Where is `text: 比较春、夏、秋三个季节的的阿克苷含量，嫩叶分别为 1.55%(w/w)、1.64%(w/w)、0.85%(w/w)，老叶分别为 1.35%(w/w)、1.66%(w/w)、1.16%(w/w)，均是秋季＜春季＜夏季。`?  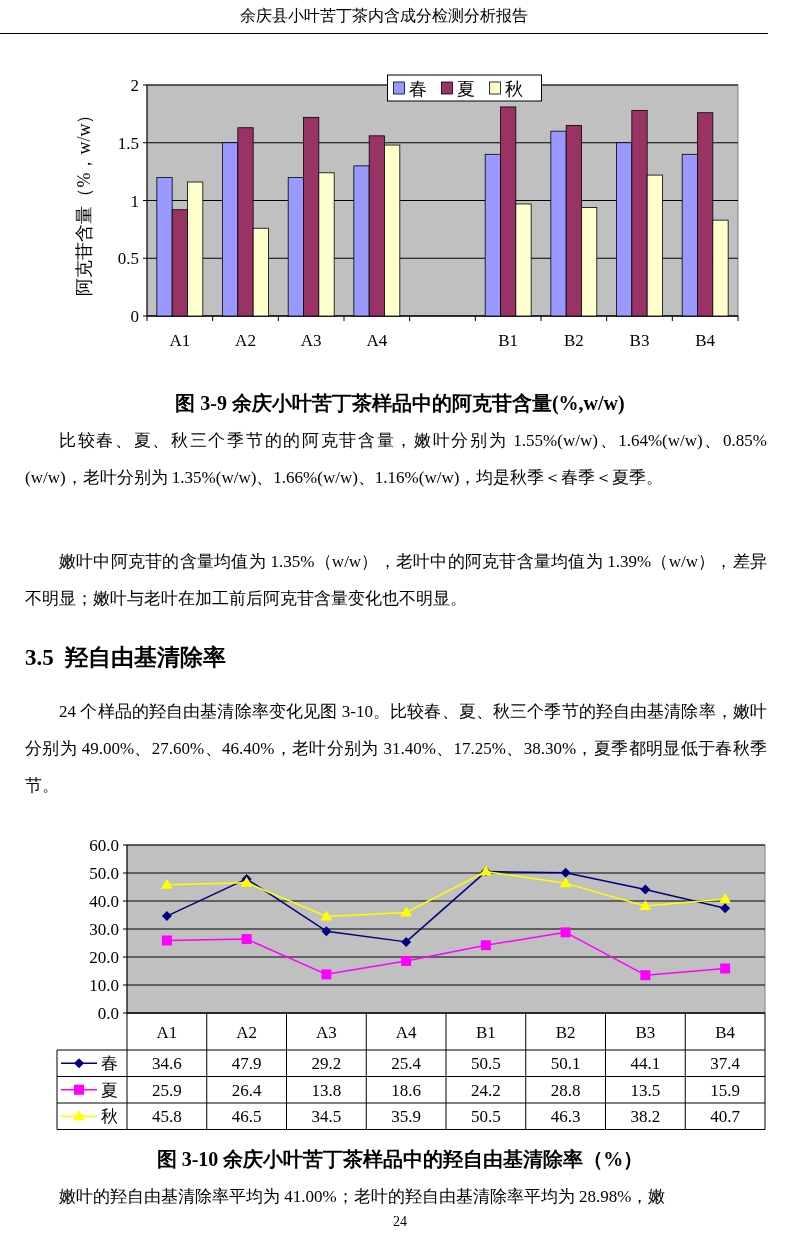
text: 比较春、夏、秋三个季节的的阿克苷含量，嫩叶分别为 1.55%(w/w)、1.64%(w/w)、0.85%(w/w)，老叶分别为 1.35%(w/w)、1.66%(w/w)、1.16%(w/w)，均是秋季＜春季＜夏季。 is located at coordinates (396, 459).